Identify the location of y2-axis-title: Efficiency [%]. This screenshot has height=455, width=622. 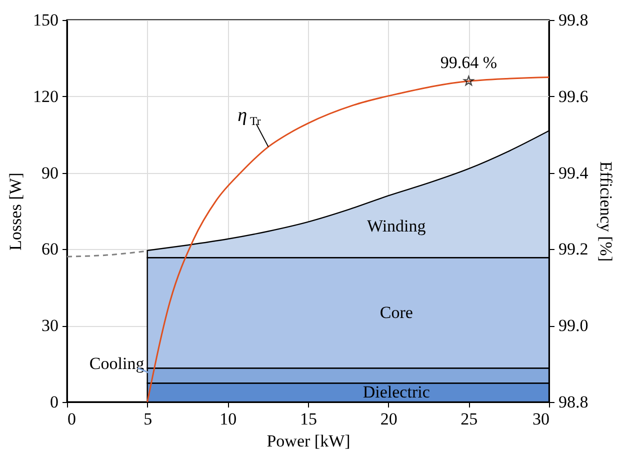
(606, 211).